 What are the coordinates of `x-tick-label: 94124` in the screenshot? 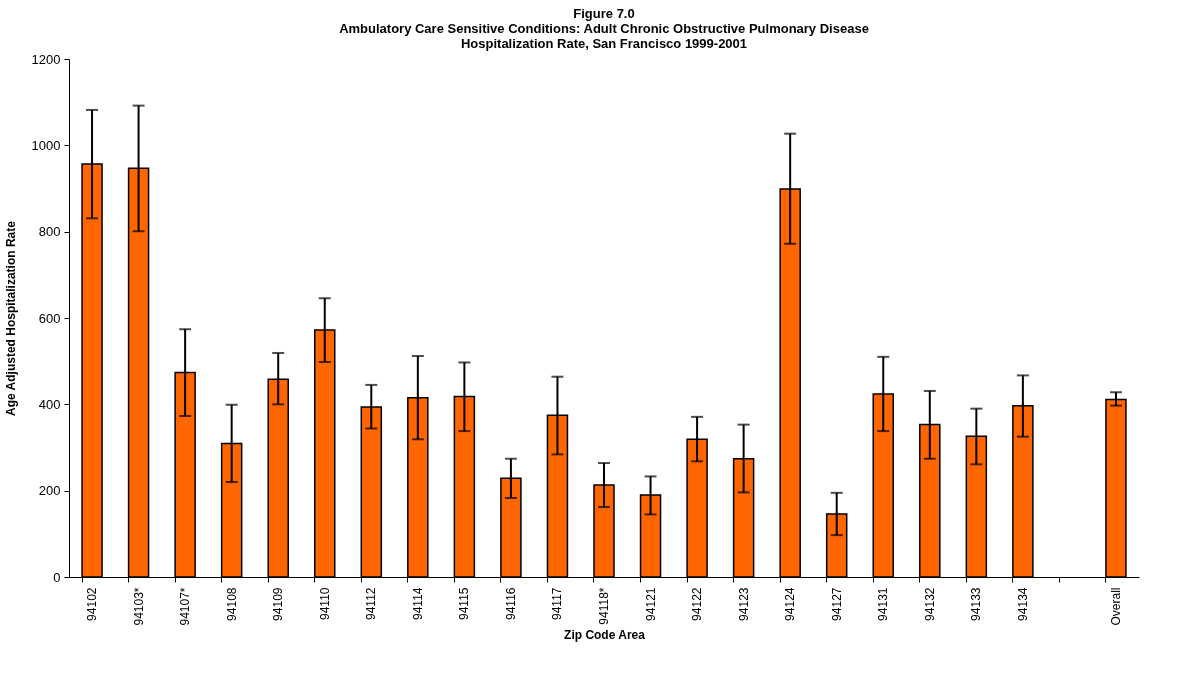 It's located at (790, 604).